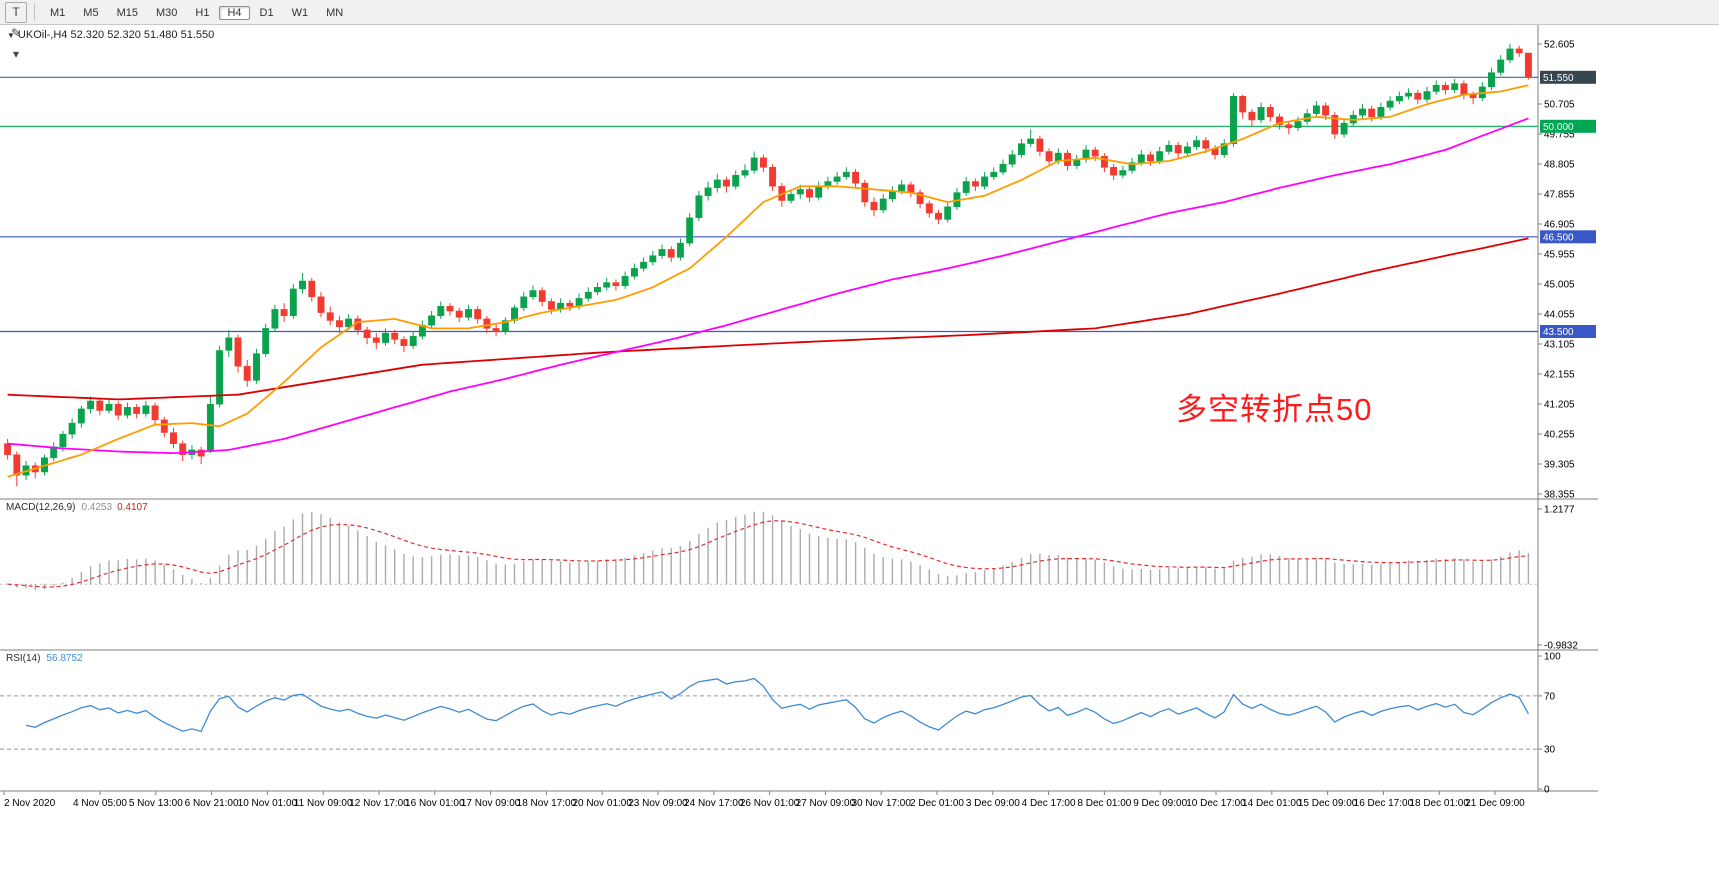 This screenshot has height=895, width=1719. I want to click on macd-signal-line, so click(768, 554).